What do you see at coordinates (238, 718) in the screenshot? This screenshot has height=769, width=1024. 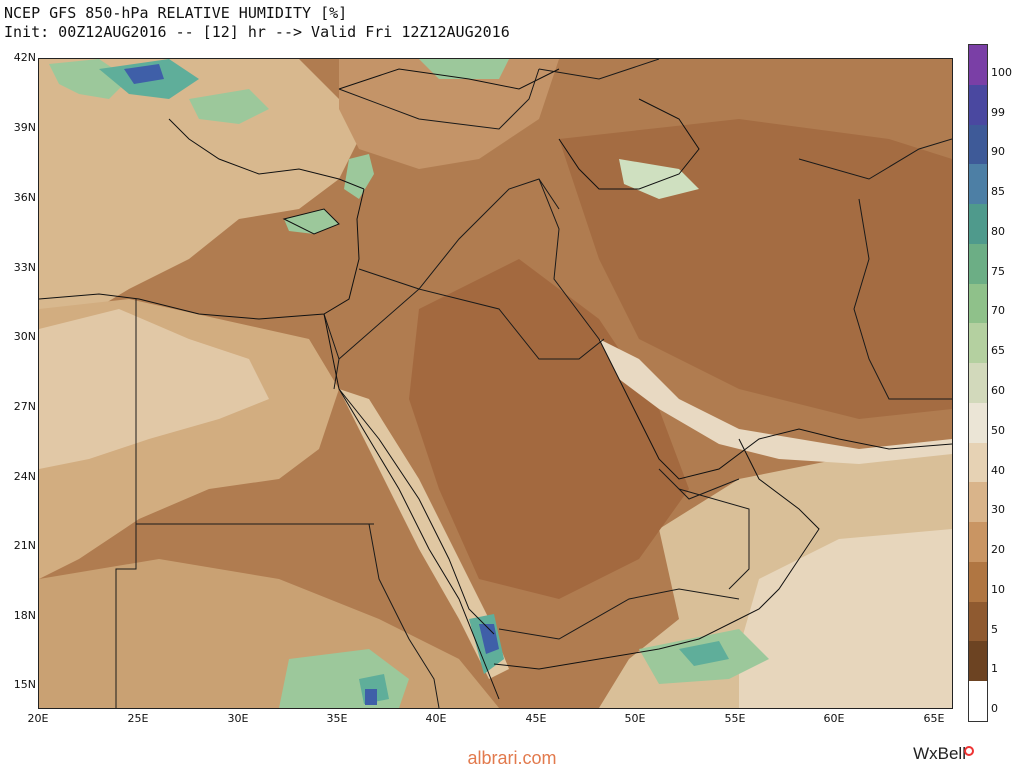 I see `lon-label-30e: 30E` at bounding box center [238, 718].